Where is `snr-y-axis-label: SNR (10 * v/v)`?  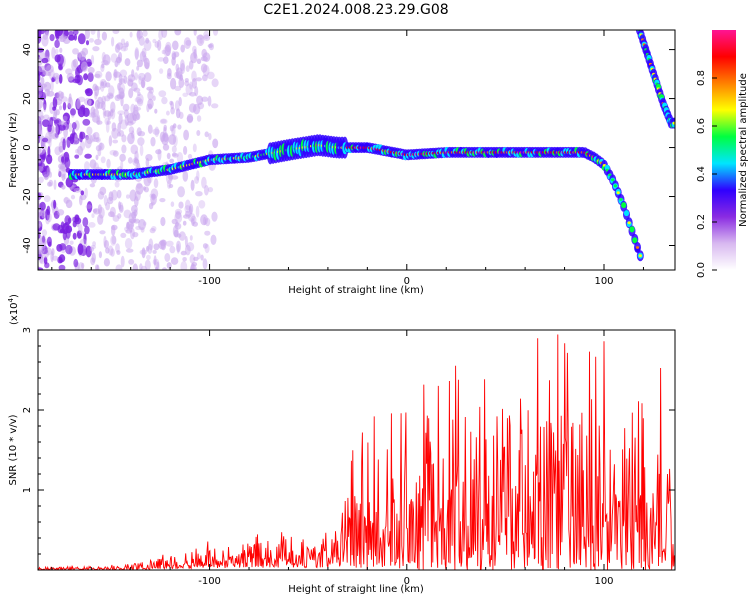
snr-y-axis-label: SNR (10 * v/v) is located at coordinates (13, 449).